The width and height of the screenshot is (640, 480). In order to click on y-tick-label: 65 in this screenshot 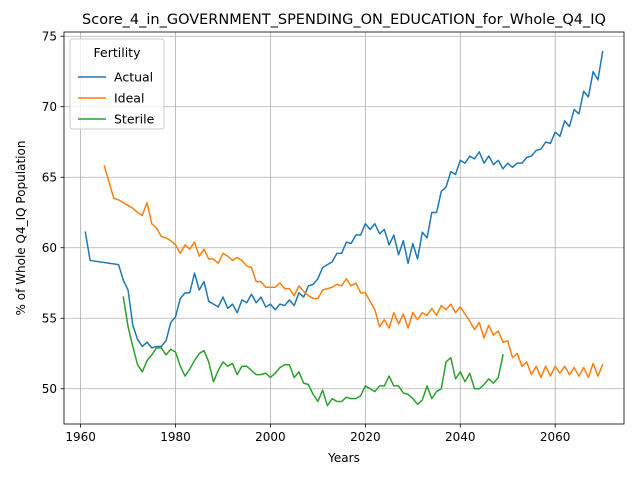, I will do `click(49, 178)`.